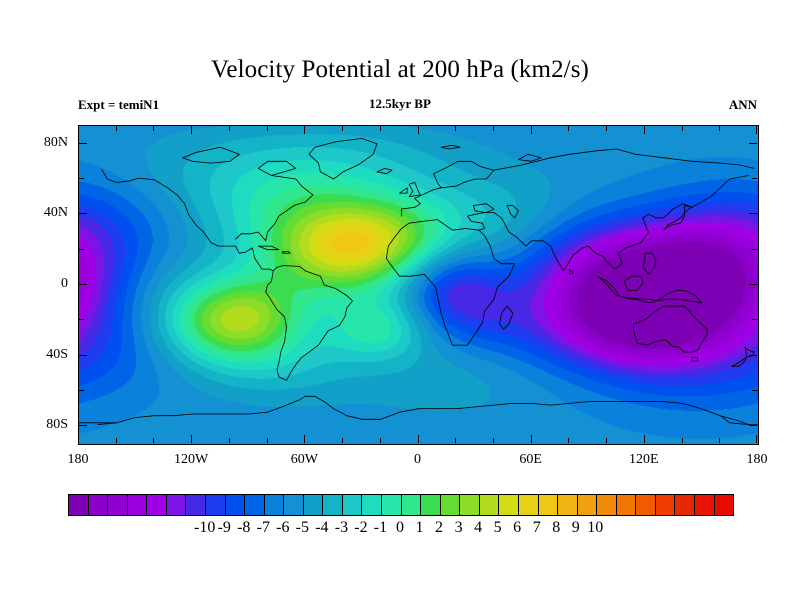 This screenshot has width=800, height=600. Describe the element at coordinates (458, 527) in the screenshot. I see `colorbar-tick-label: 3` at that location.